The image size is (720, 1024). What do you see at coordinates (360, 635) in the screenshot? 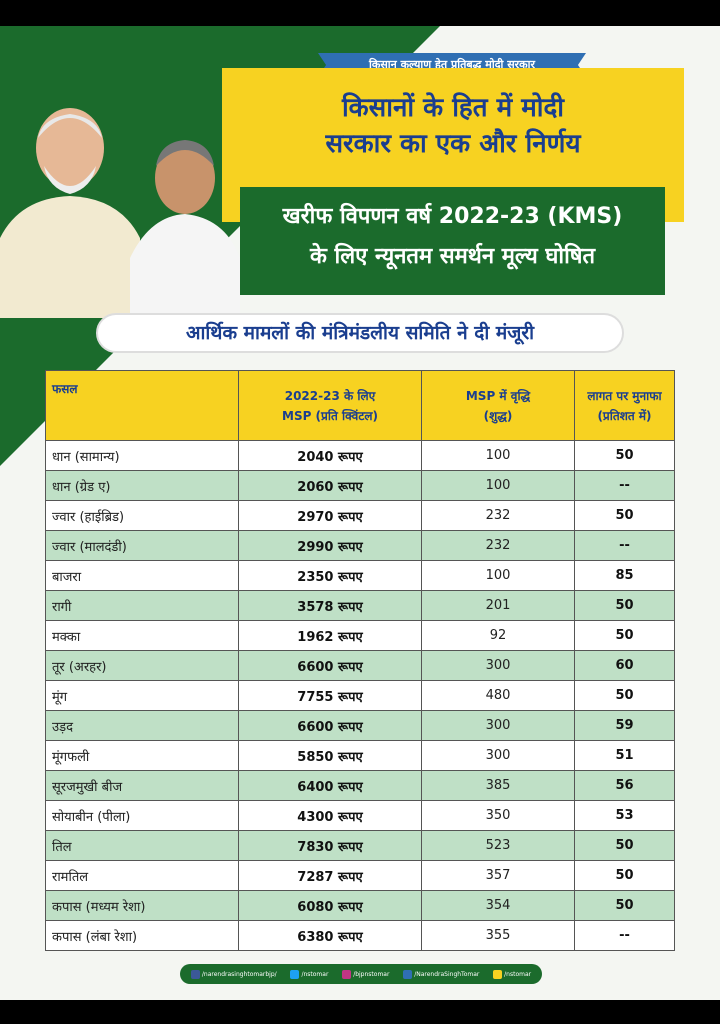
I see `table-row: मक्का 1962 रूपए 92 50` at bounding box center [360, 635].